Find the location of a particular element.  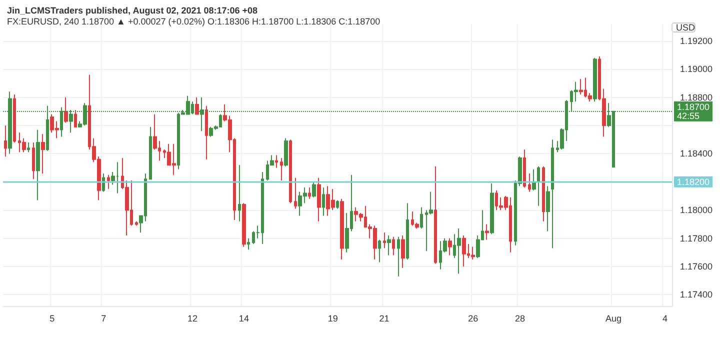

x-tick-label: 12 is located at coordinates (192, 319).